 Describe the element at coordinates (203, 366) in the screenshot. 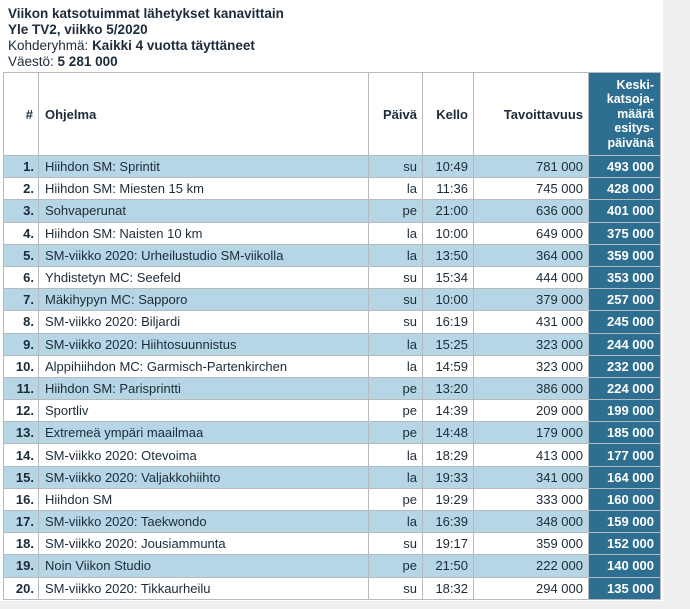

I see `cell-program: Alppihiihdon MC: Garmisch-Partenkirchen` at that location.